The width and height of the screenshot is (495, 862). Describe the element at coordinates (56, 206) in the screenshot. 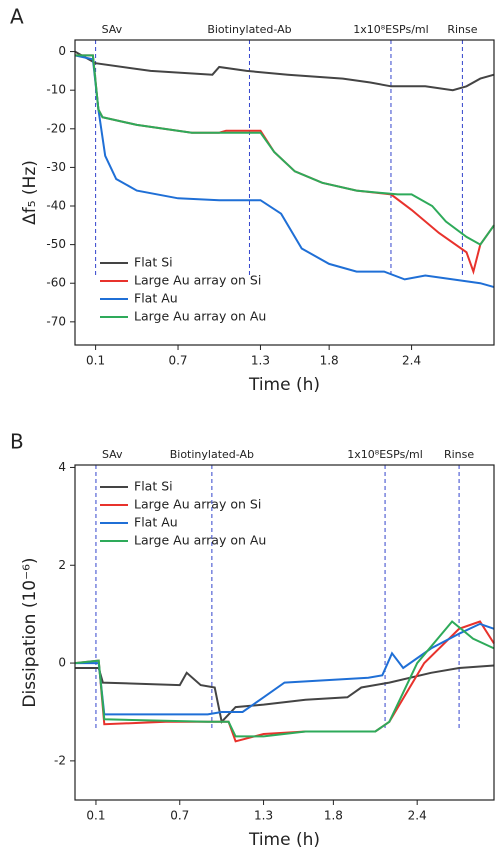

I see `y-tick-label: -40` at that location.